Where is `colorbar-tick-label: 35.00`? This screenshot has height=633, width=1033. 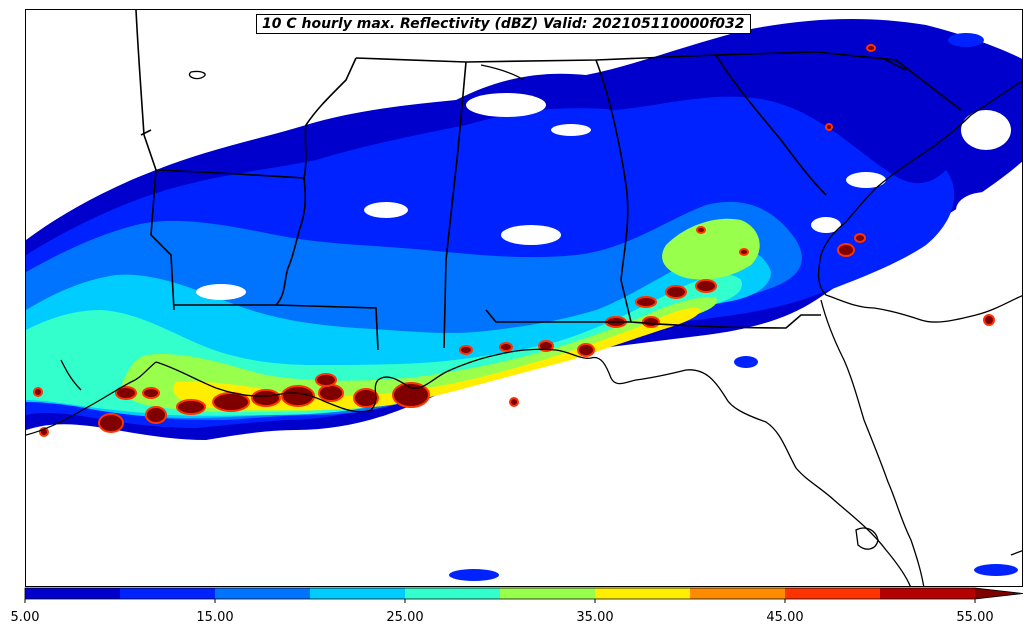
colorbar-tick-label: 35.00 is located at coordinates (595, 617).